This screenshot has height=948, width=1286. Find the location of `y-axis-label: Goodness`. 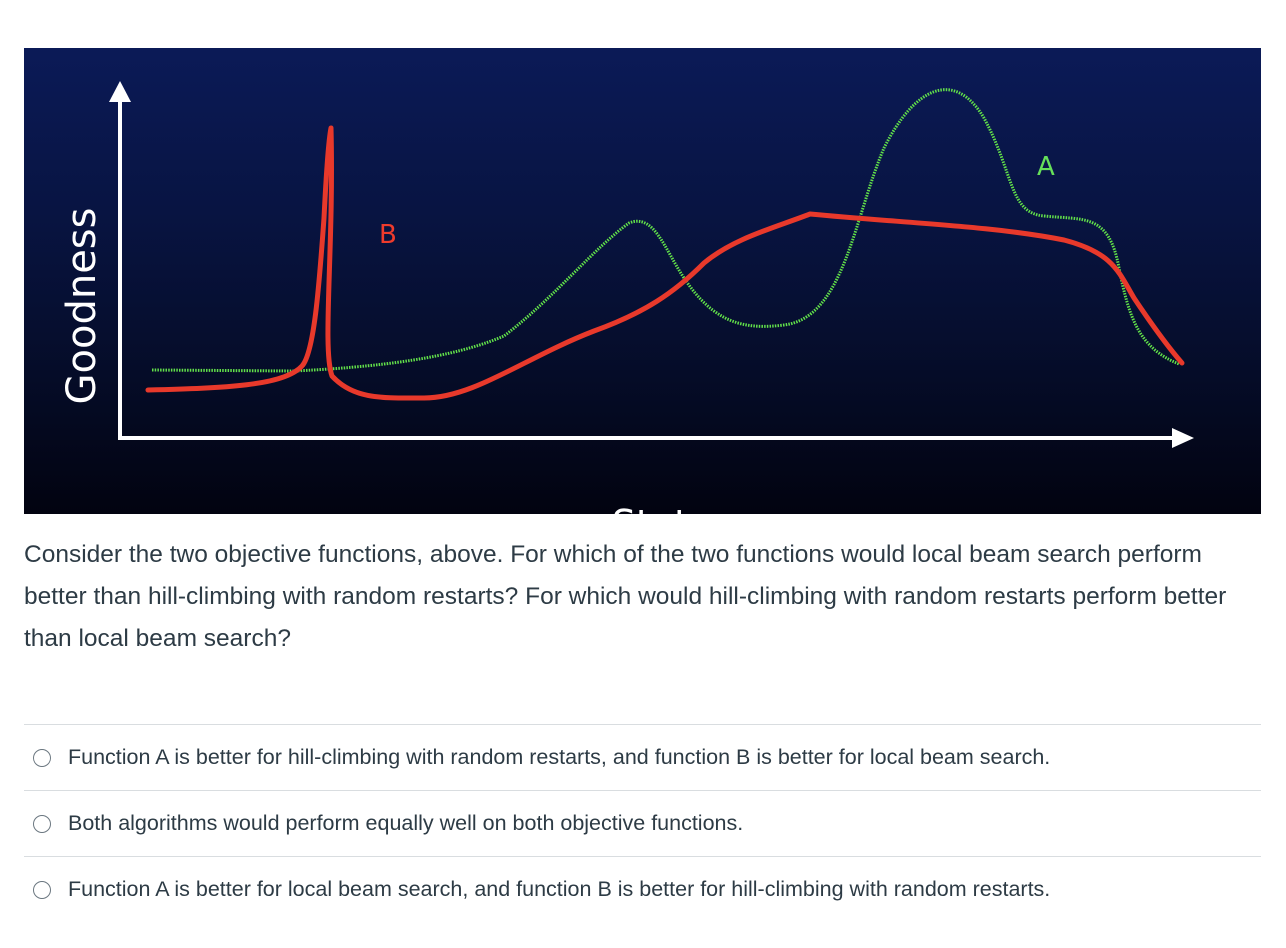

y-axis-label: Goodness is located at coordinates (82, 306).